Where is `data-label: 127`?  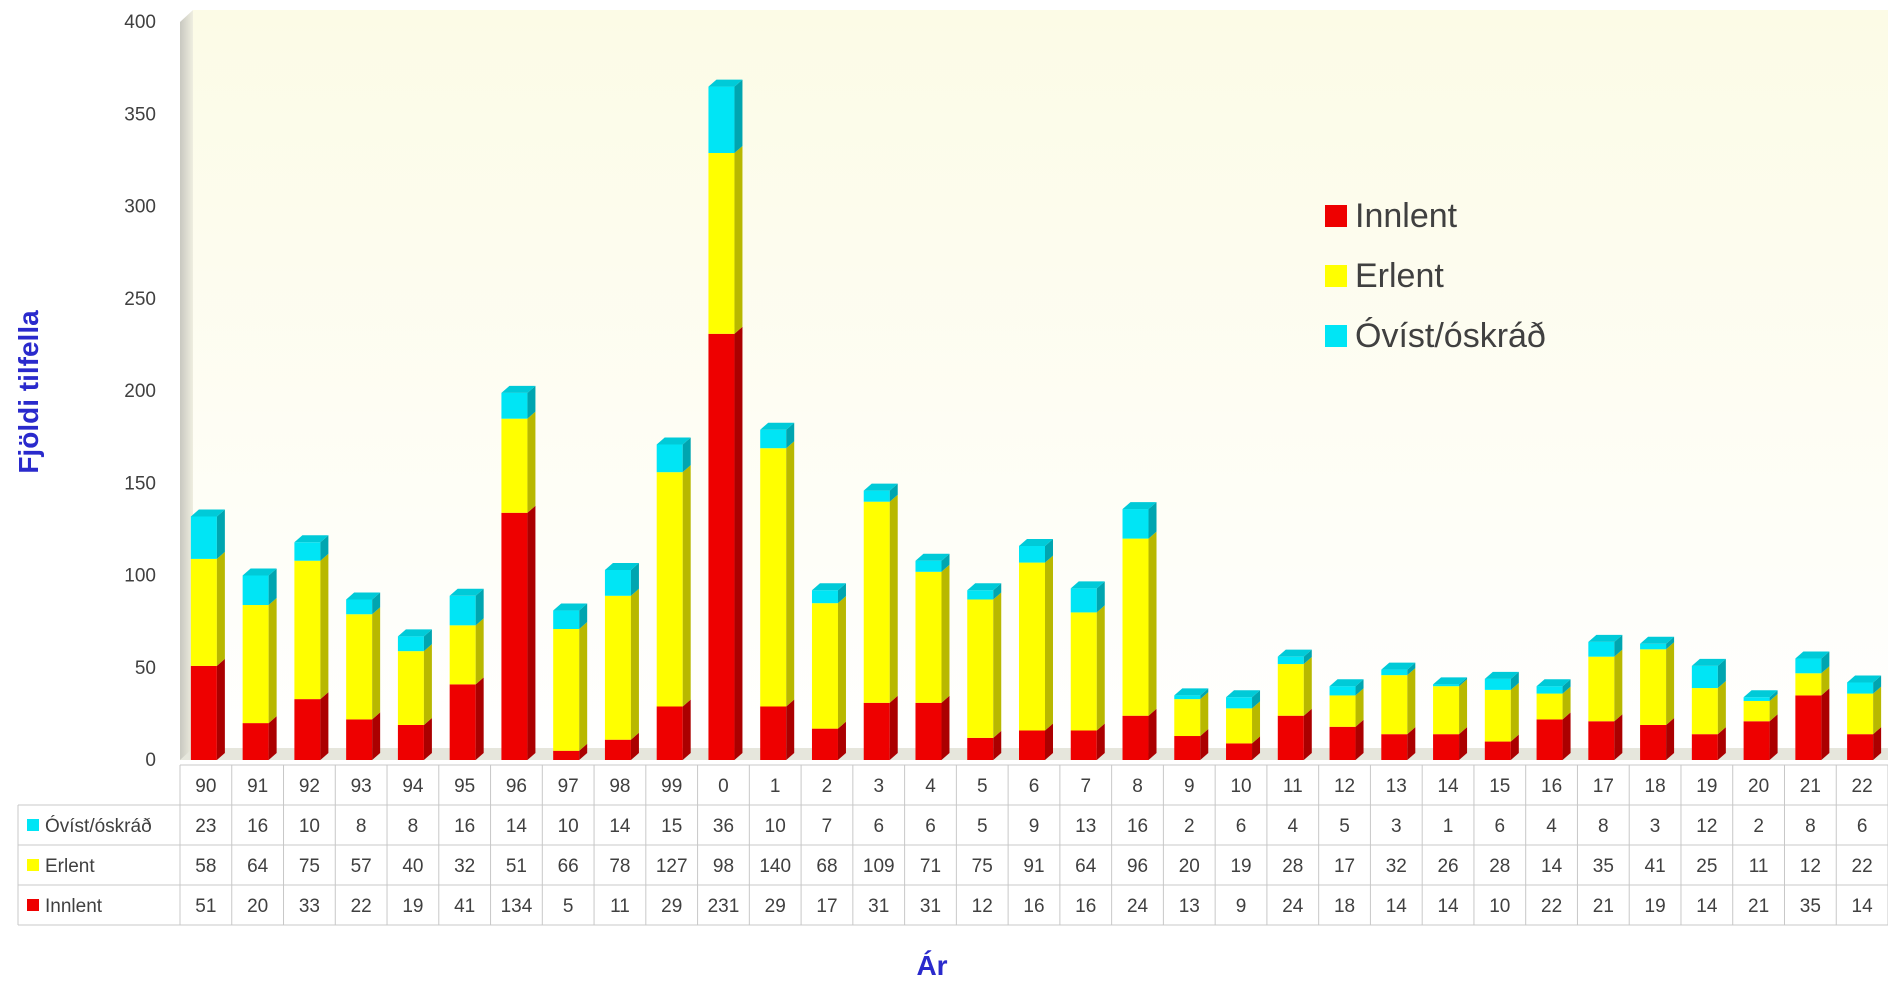 data-label: 127 is located at coordinates (672, 866).